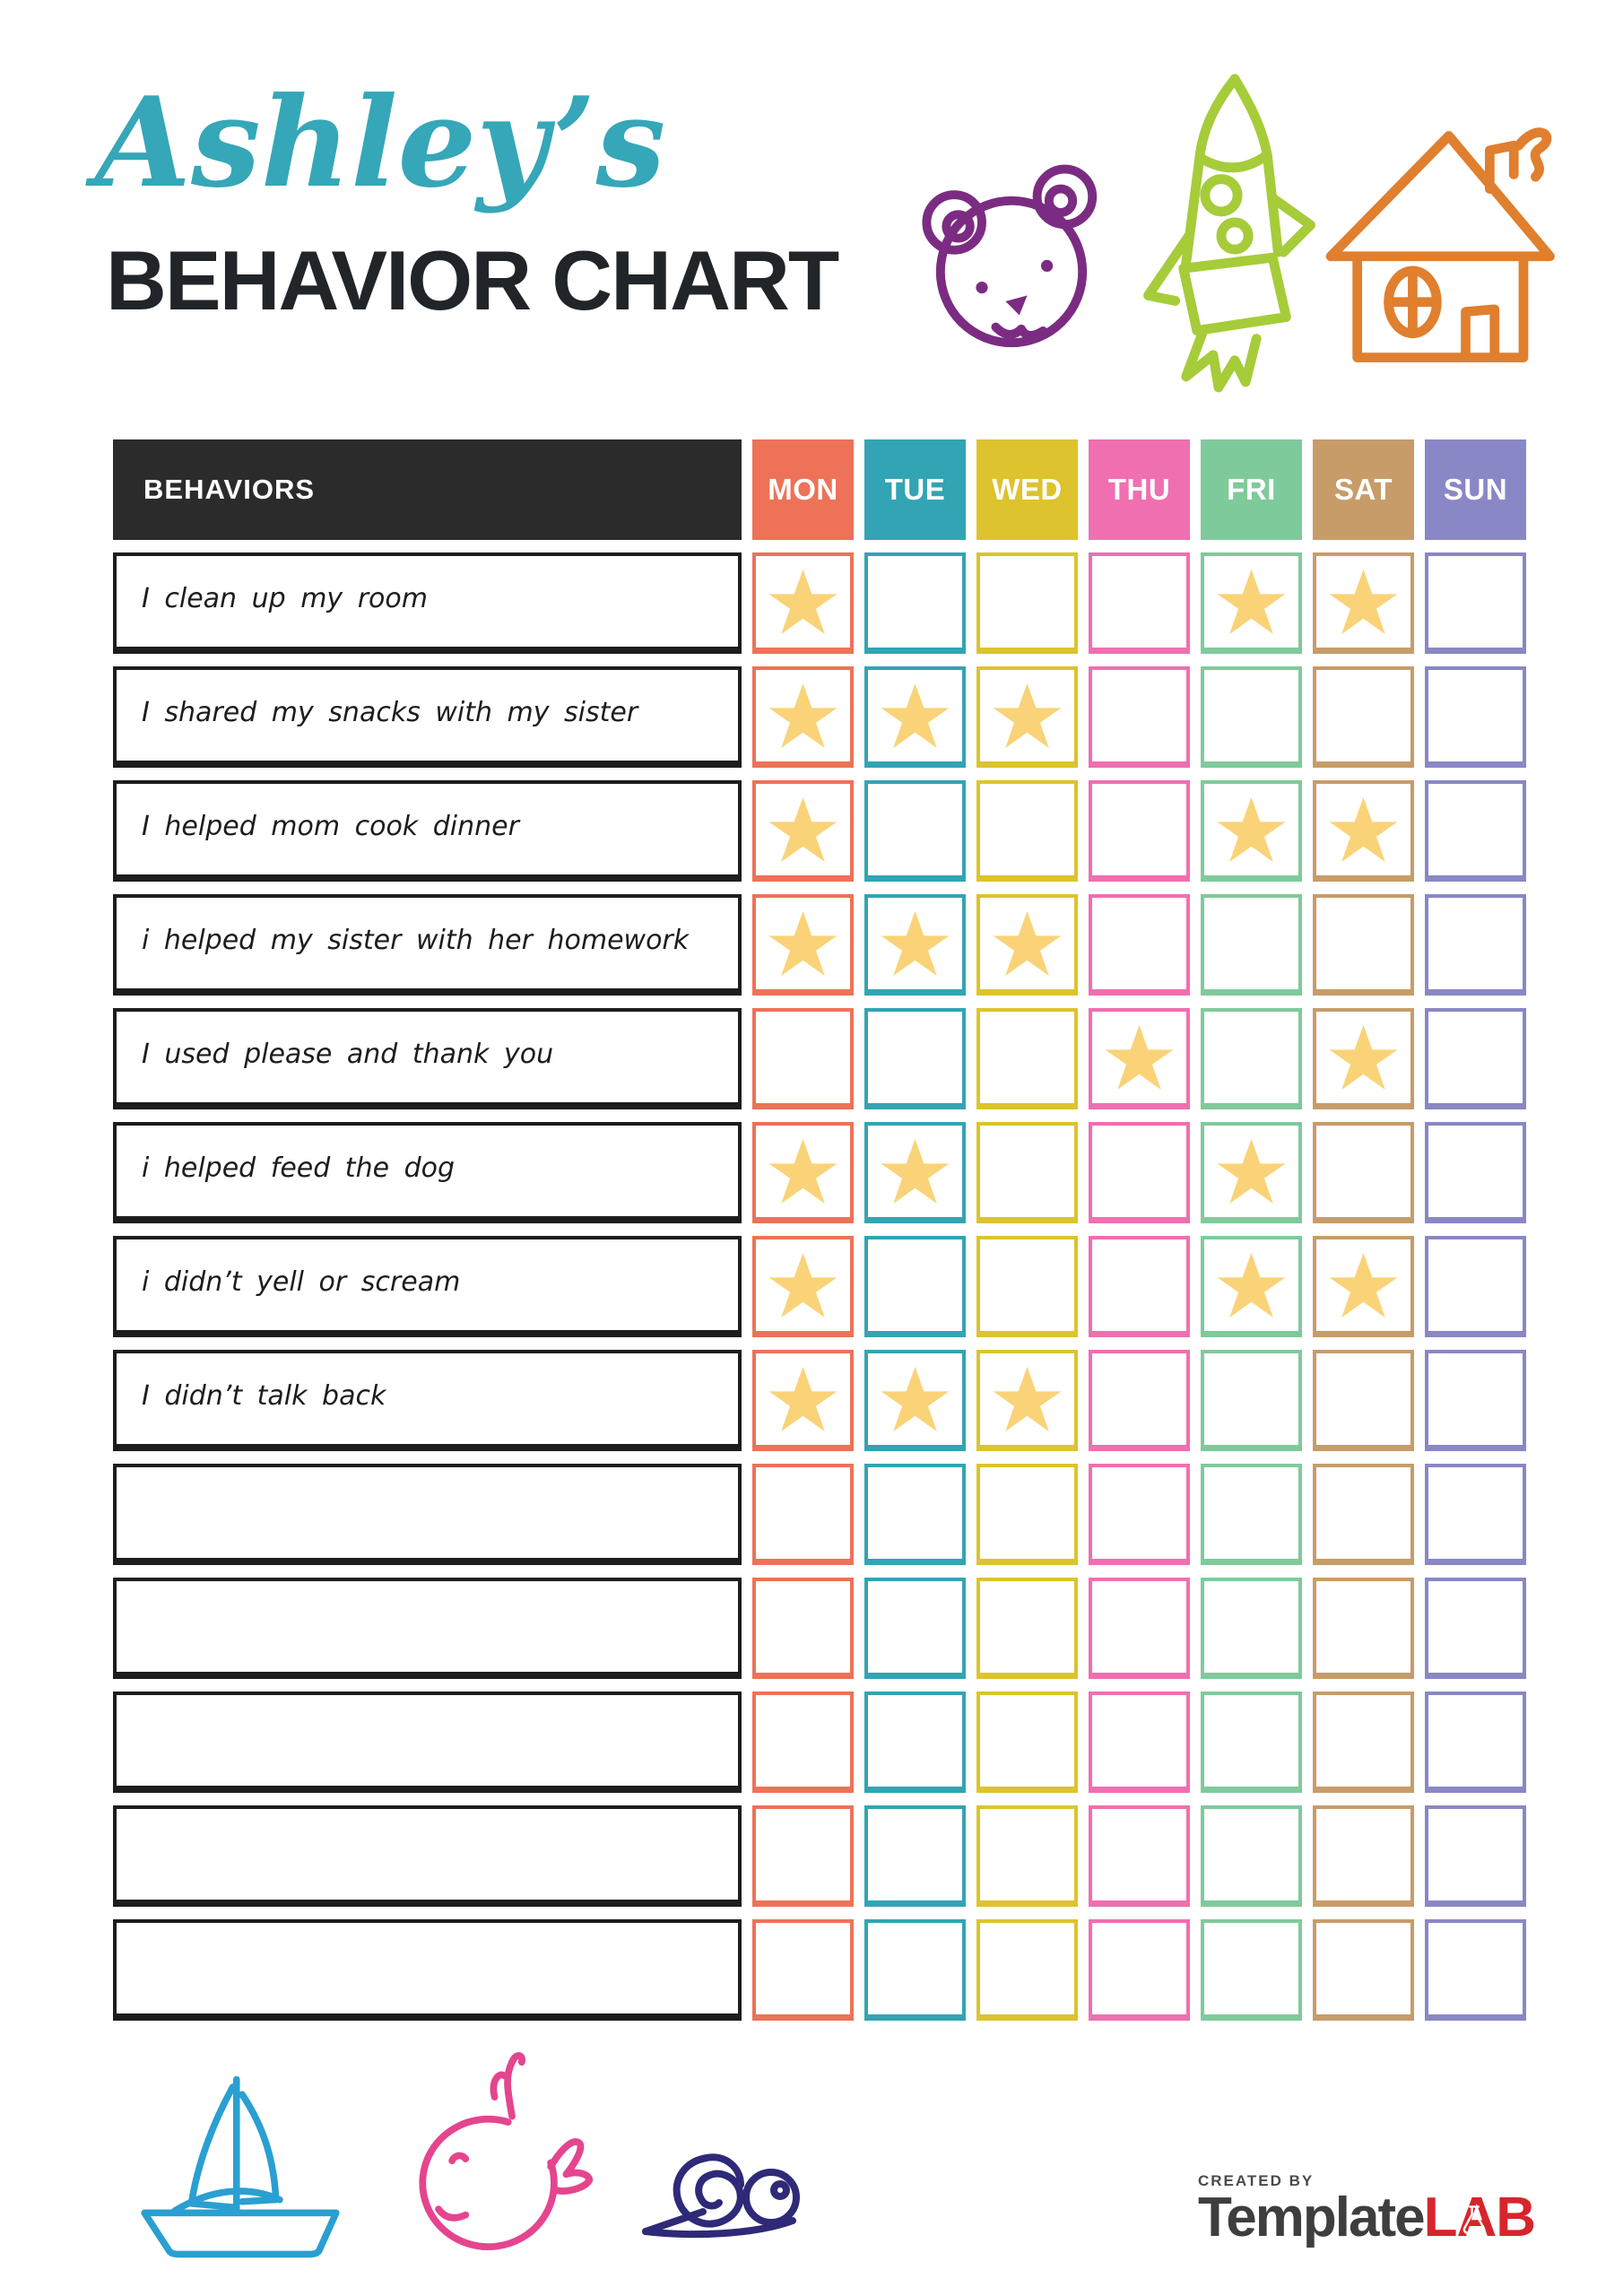 The width and height of the screenshot is (1623, 2296). I want to click on day-header-sun: SUN, so click(1475, 489).